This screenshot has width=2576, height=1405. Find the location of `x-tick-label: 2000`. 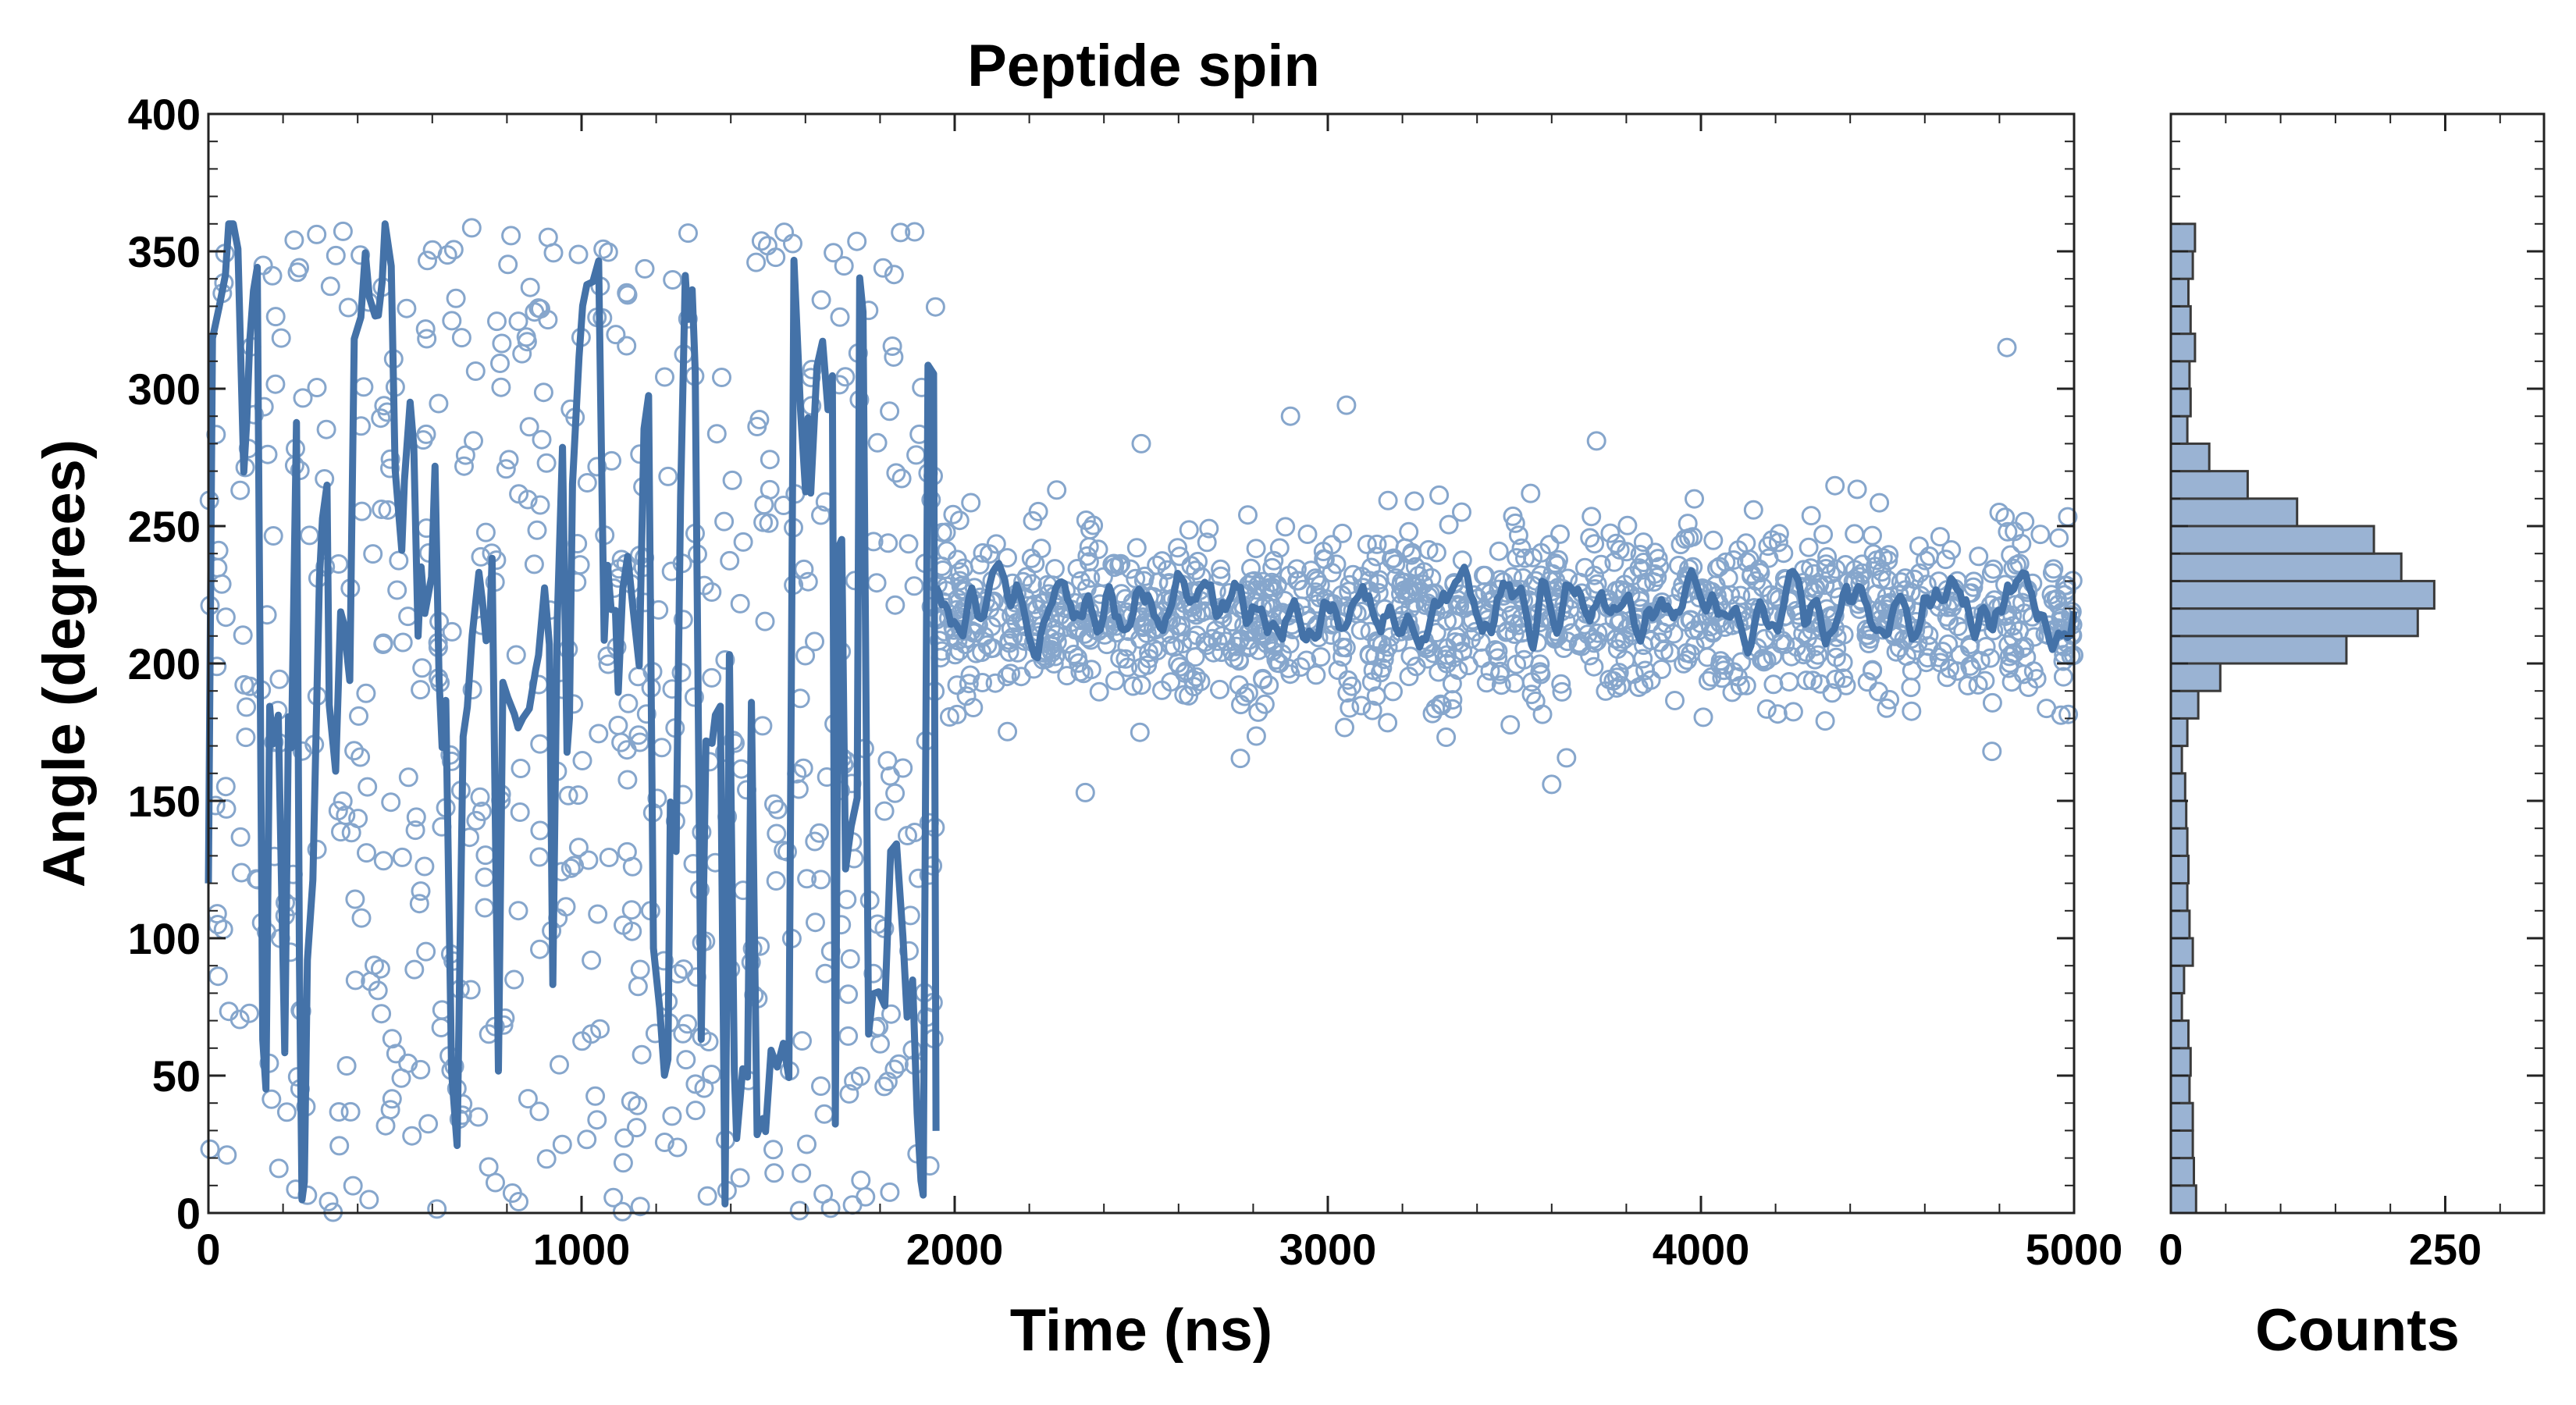

x-tick-label: 2000 is located at coordinates (955, 1249).